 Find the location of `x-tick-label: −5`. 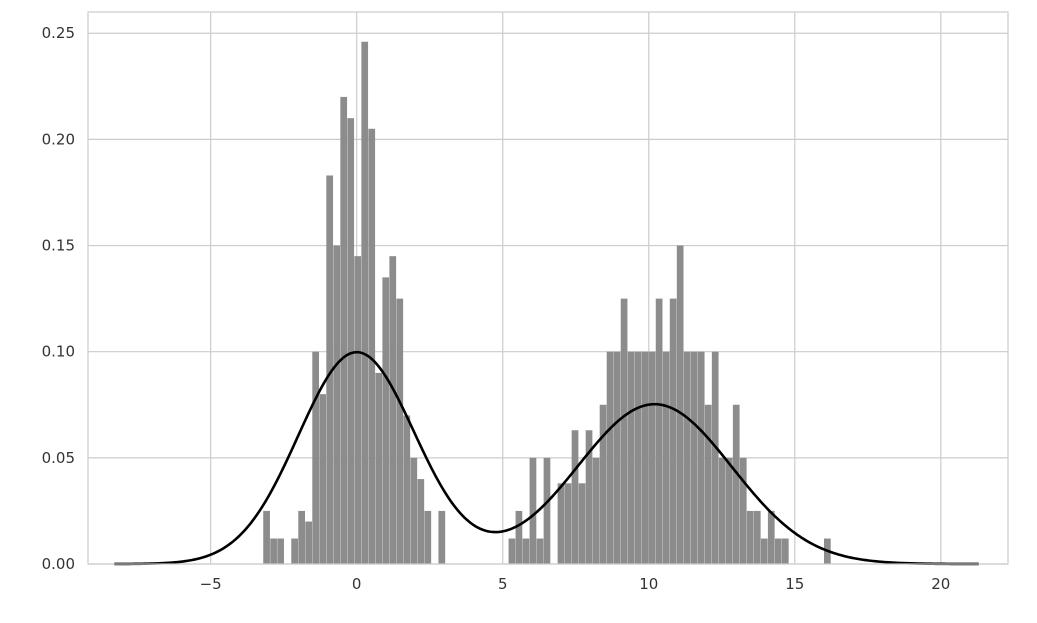

x-tick-label: −5 is located at coordinates (211, 584).